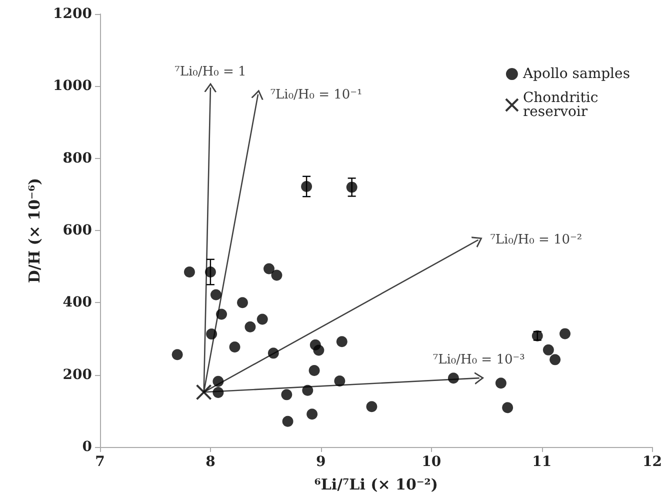  Describe the element at coordinates (560, 105) in the screenshot. I see `legend-label: Chondritic reservoir` at that location.